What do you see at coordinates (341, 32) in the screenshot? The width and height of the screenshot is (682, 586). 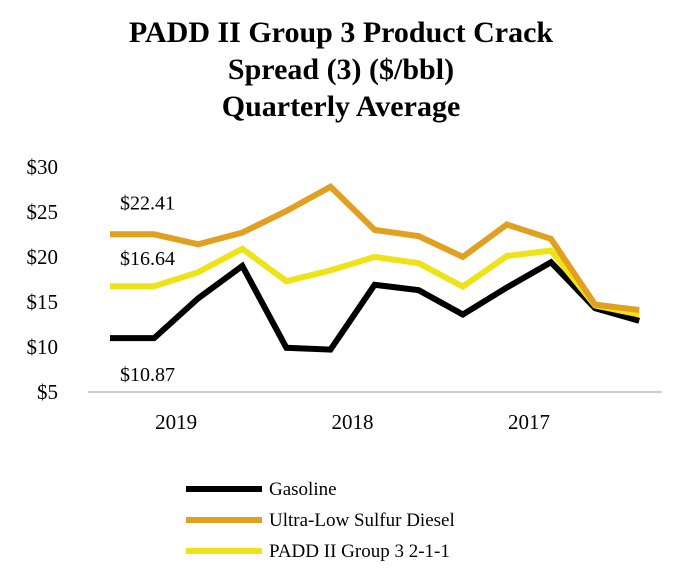 I see `chart-title-line-1: PADD II Group 3 Product Crack` at bounding box center [341, 32].